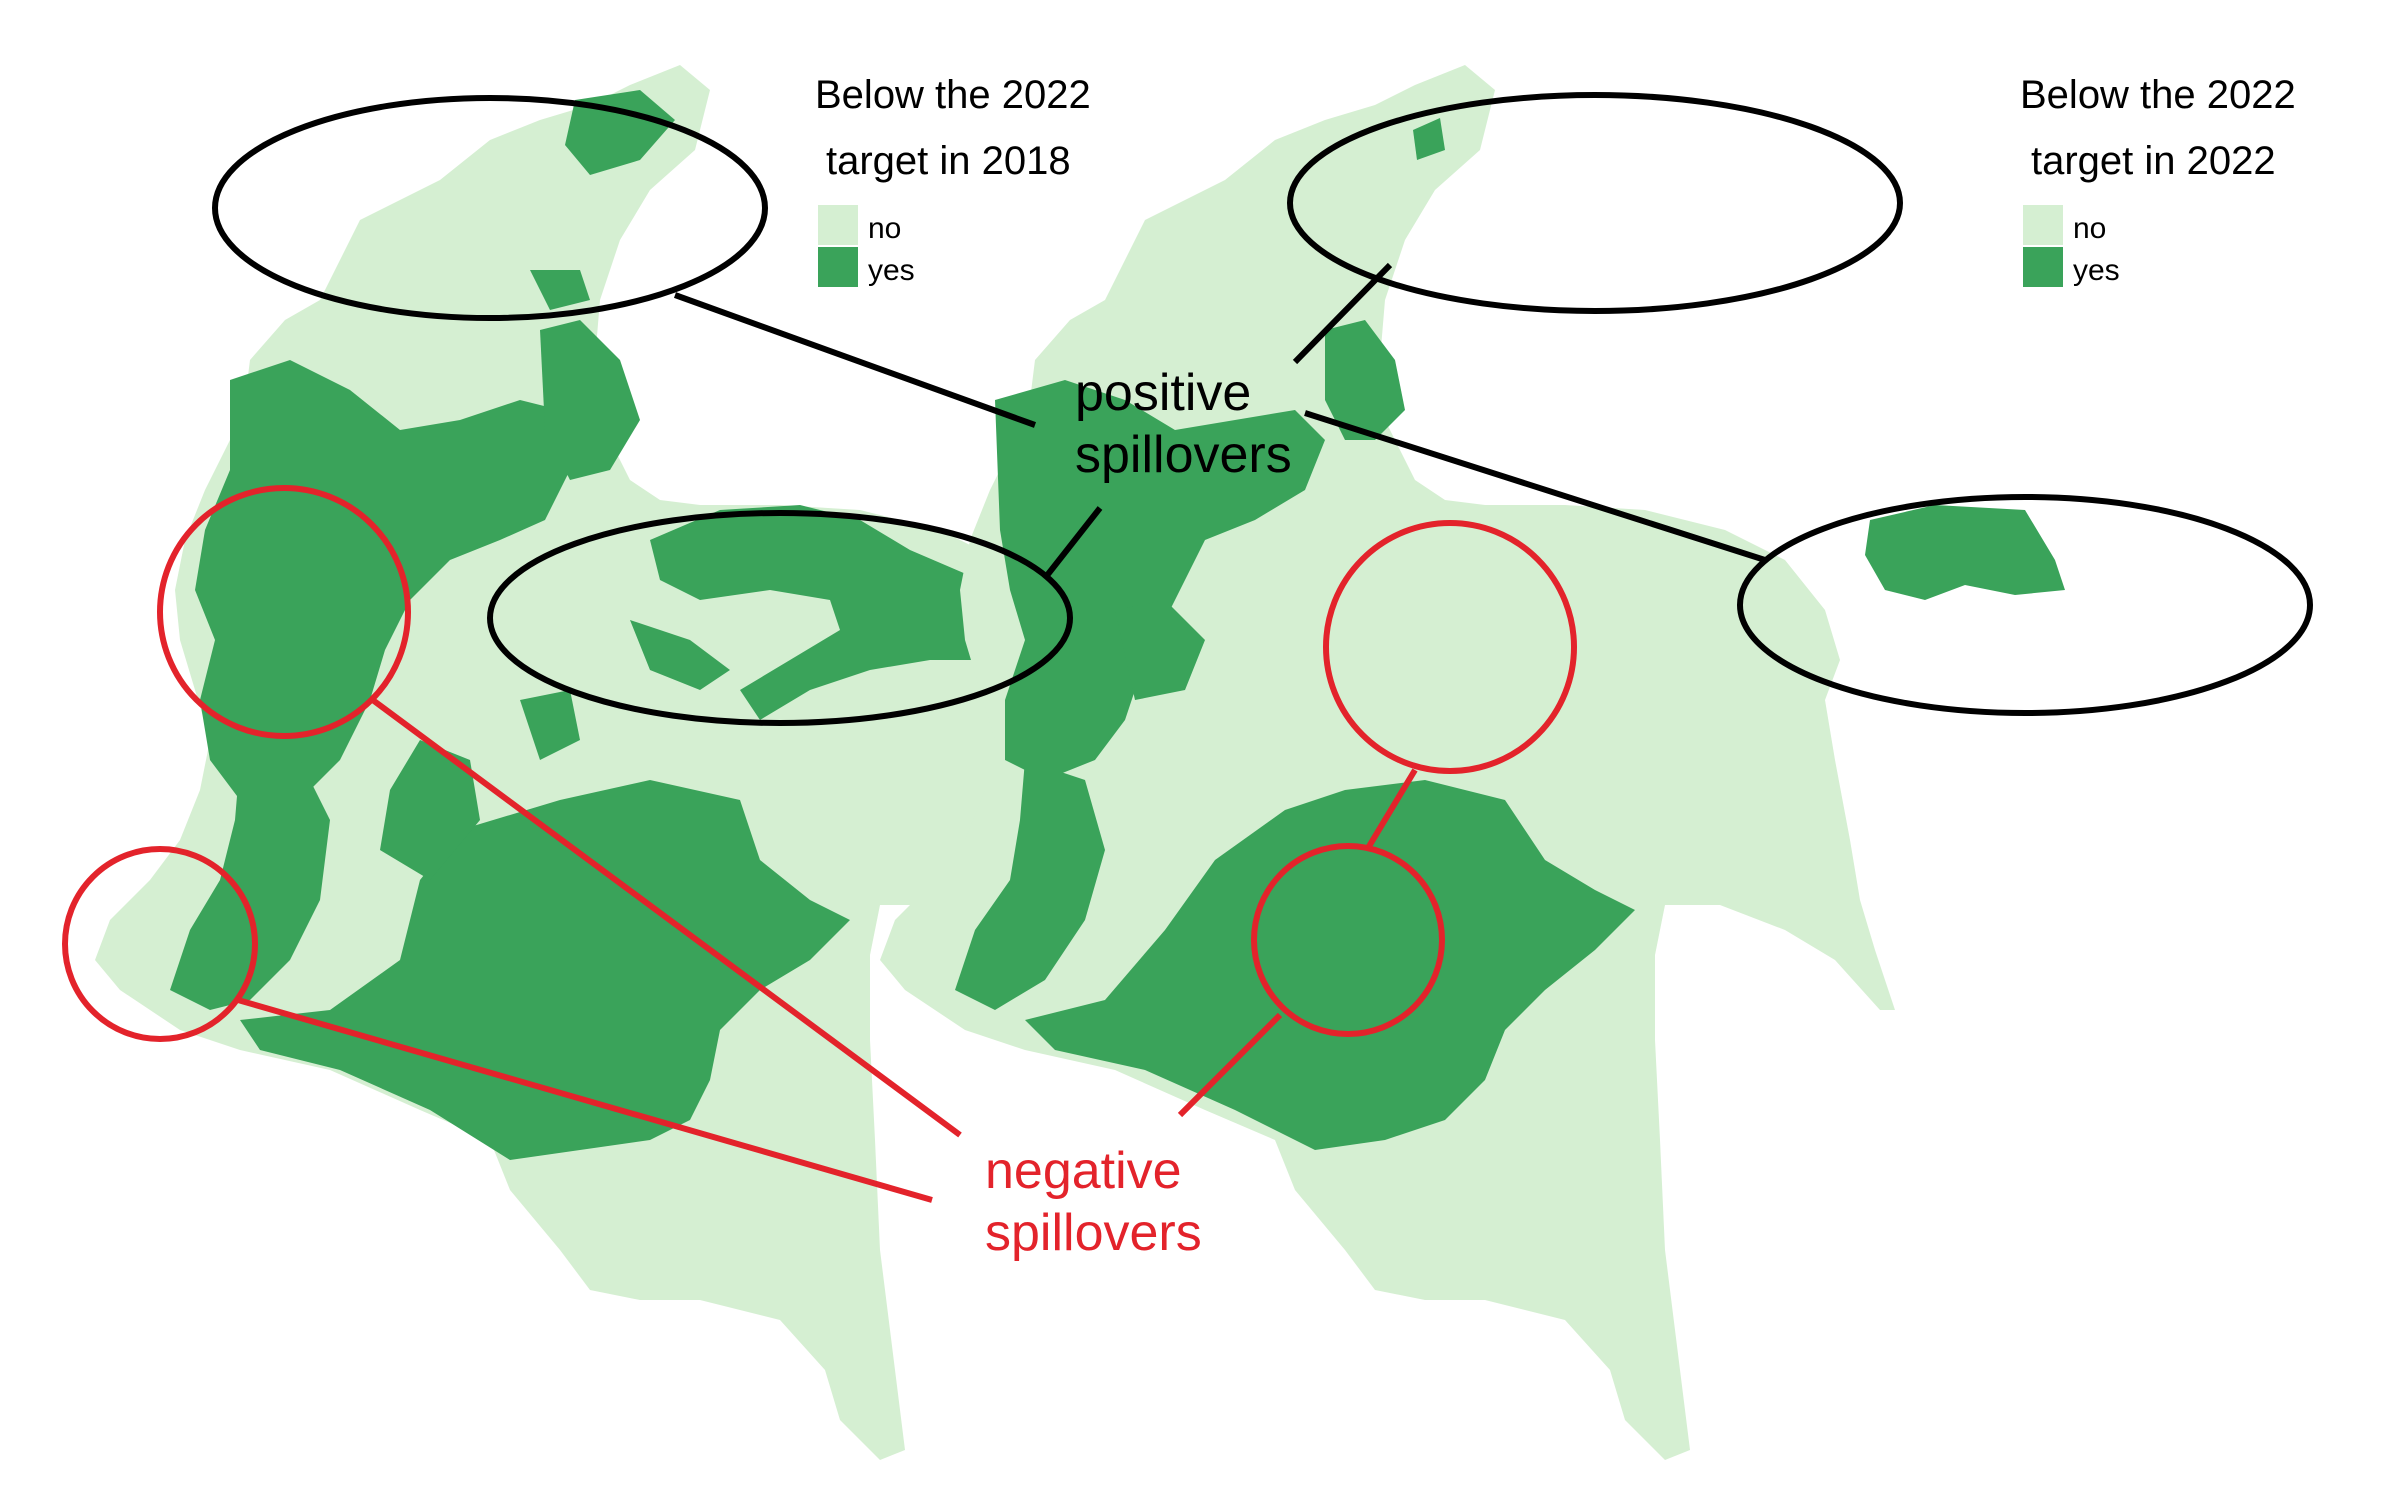 Image resolution: width=2400 pixels, height=1500 pixels. What do you see at coordinates (1965, 552) in the screenshot?
I see `right-yes-east-blob` at bounding box center [1965, 552].